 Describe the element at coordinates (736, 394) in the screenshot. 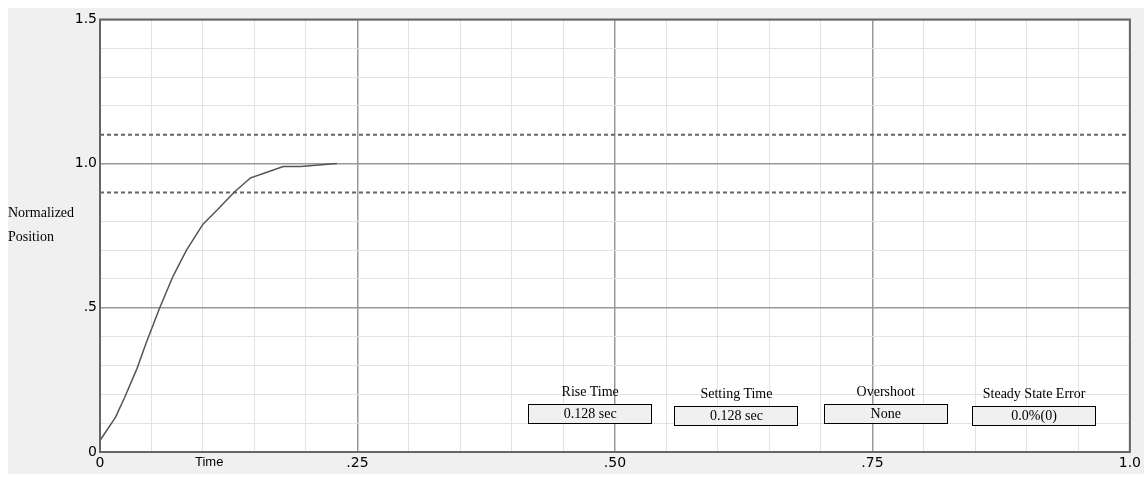

I see `annotation: Setting Time` at that location.